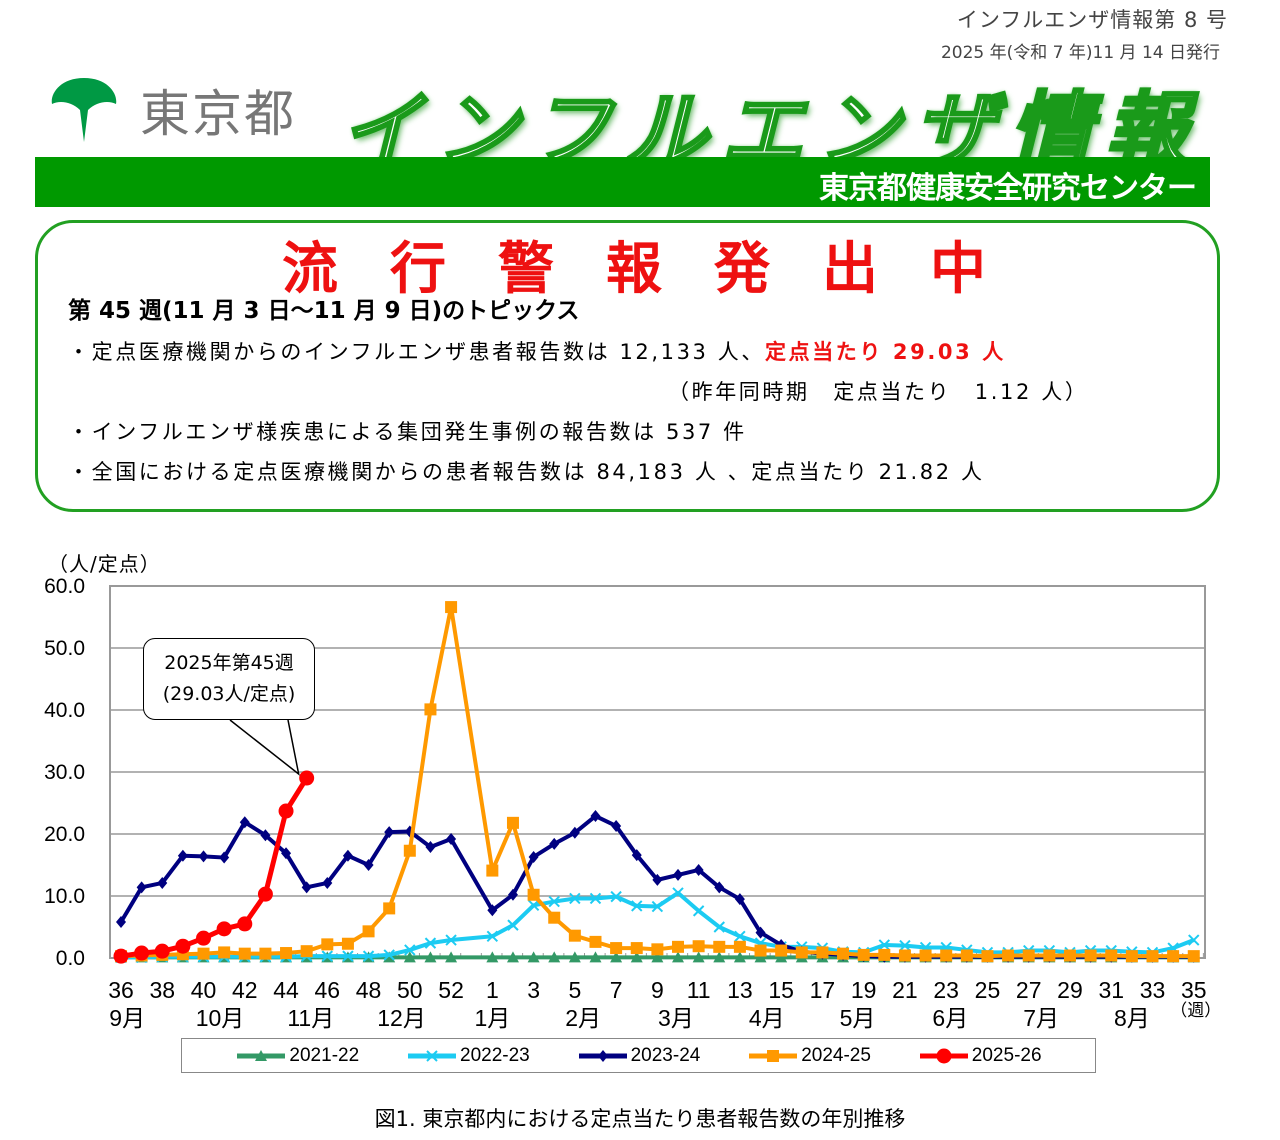 Image resolution: width=1280 pixels, height=1140 pixels. I want to click on x-tick-label: 15, so click(781, 990).